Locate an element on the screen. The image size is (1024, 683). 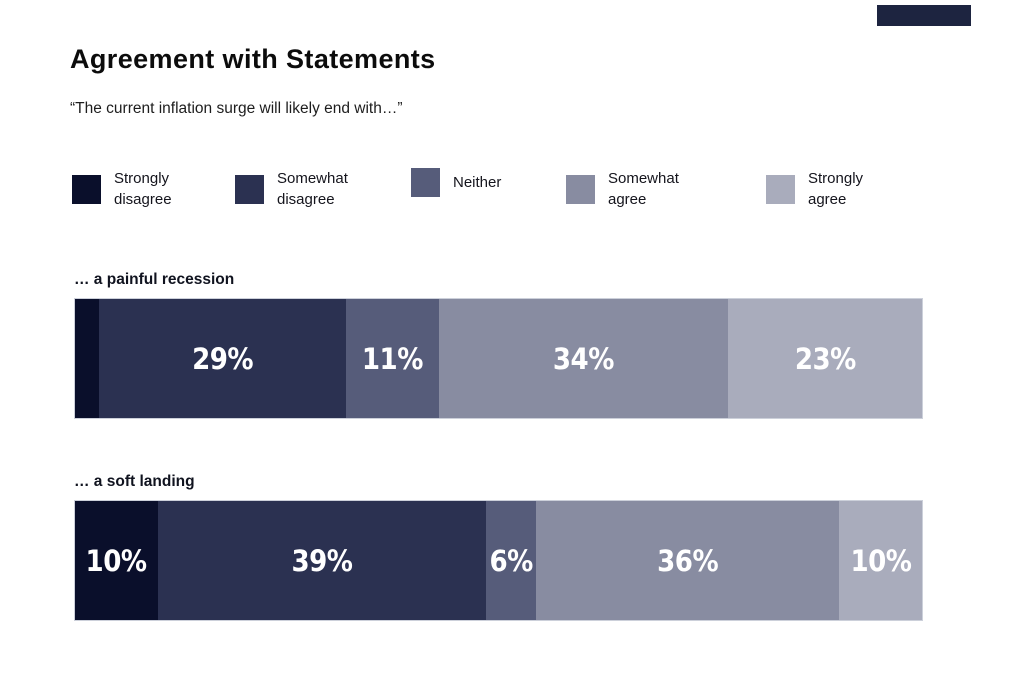
legend-item: Strongly disagree is located at coordinates (122, 189).